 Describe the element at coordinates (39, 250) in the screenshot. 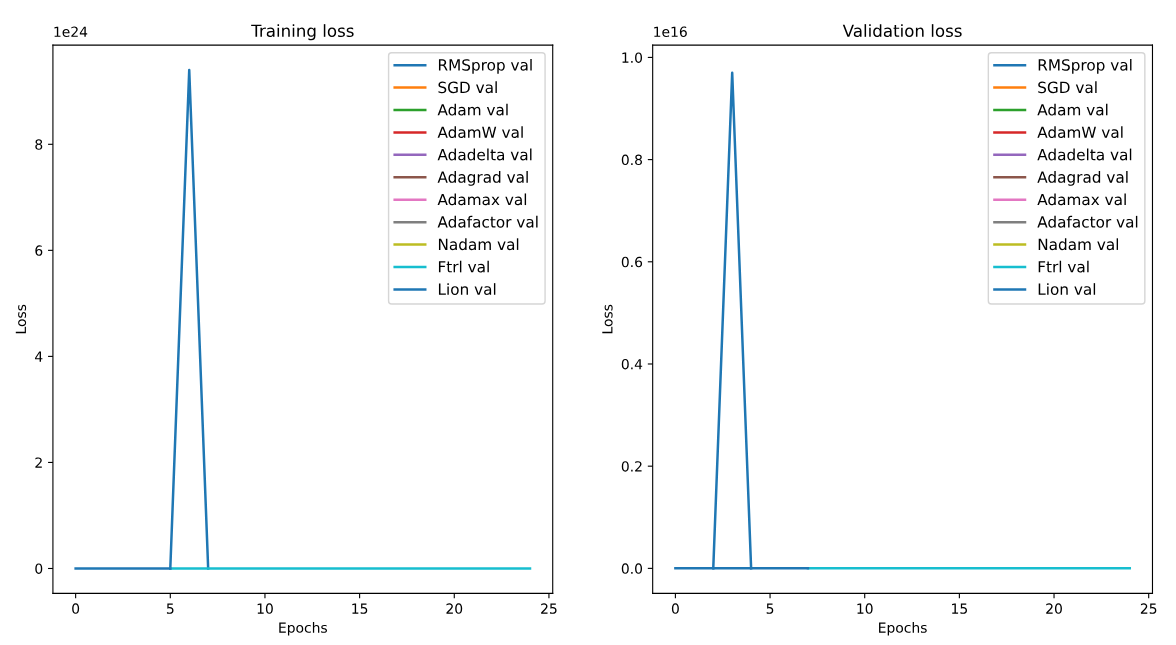

I see `y-tick-label: 6` at that location.